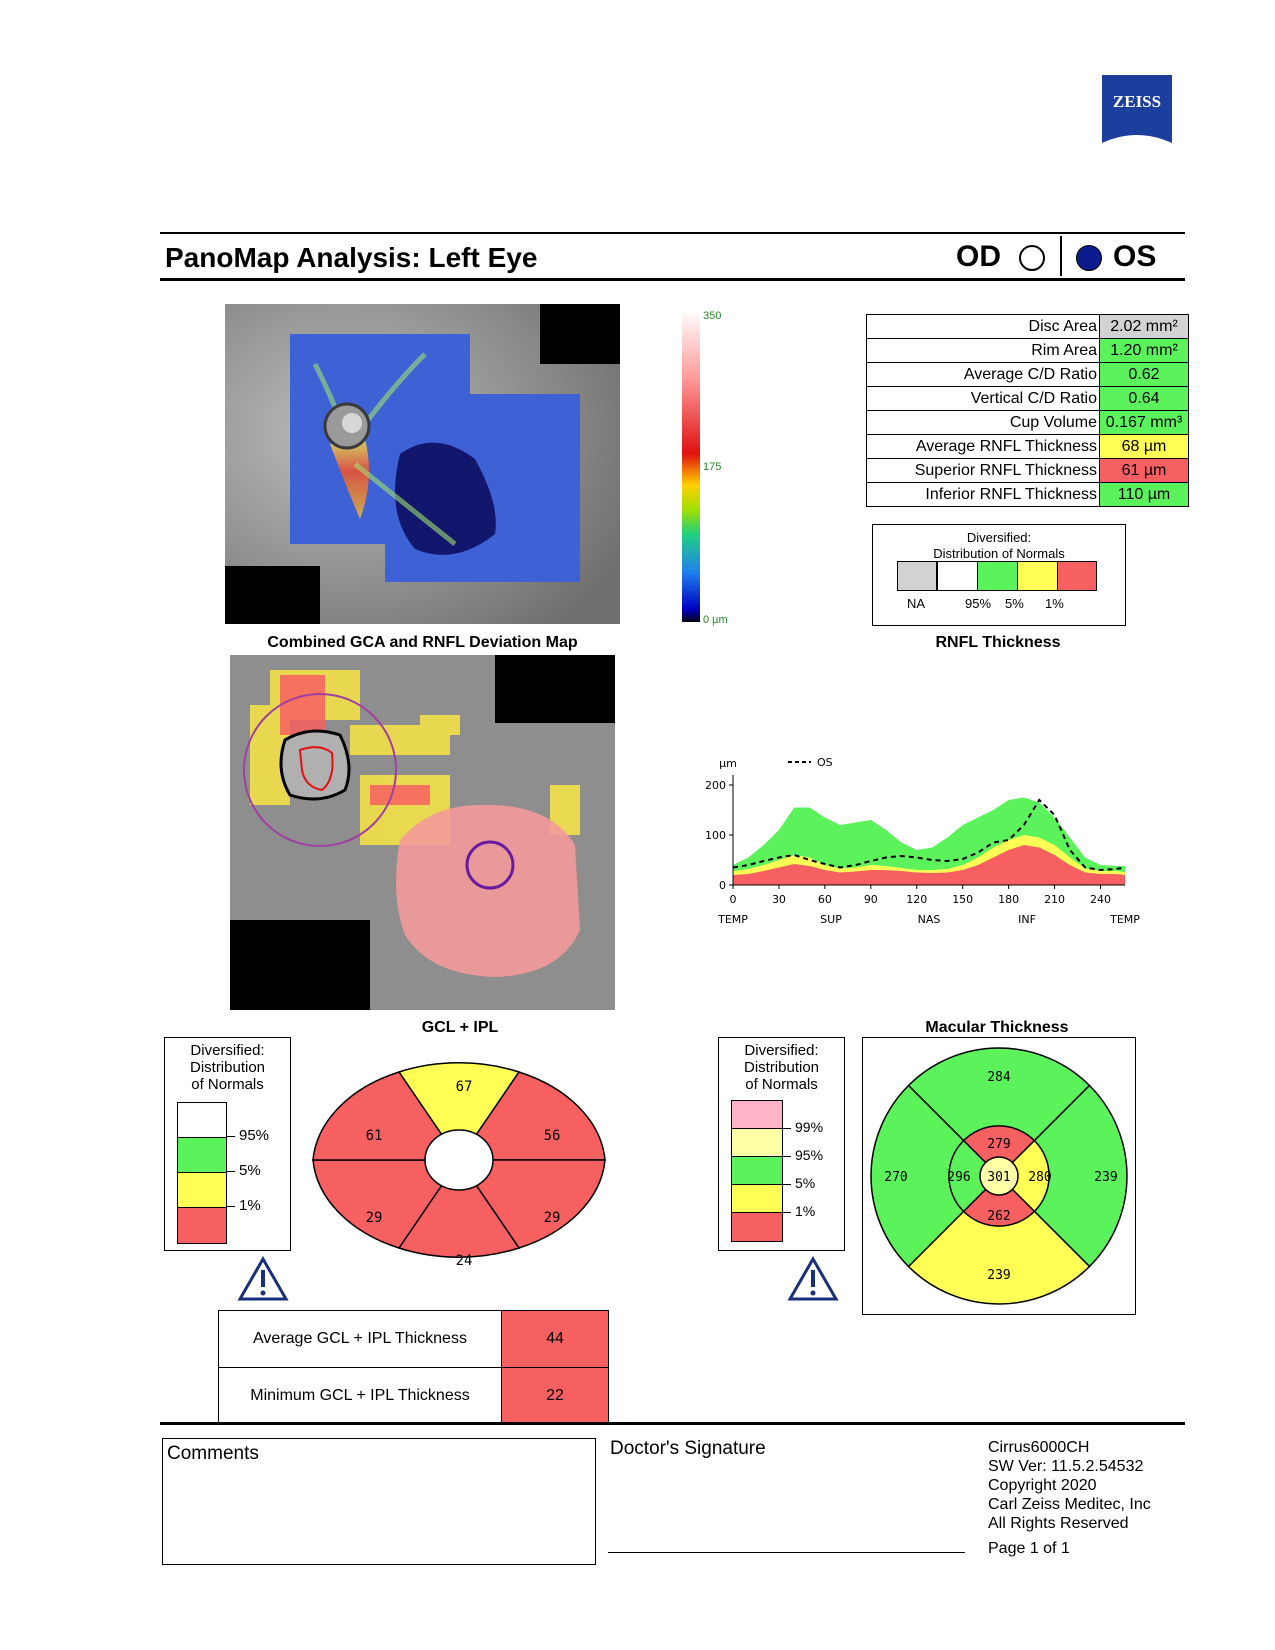  What do you see at coordinates (757, 1171) in the screenshot?
I see `mac-swatch-green` at bounding box center [757, 1171].